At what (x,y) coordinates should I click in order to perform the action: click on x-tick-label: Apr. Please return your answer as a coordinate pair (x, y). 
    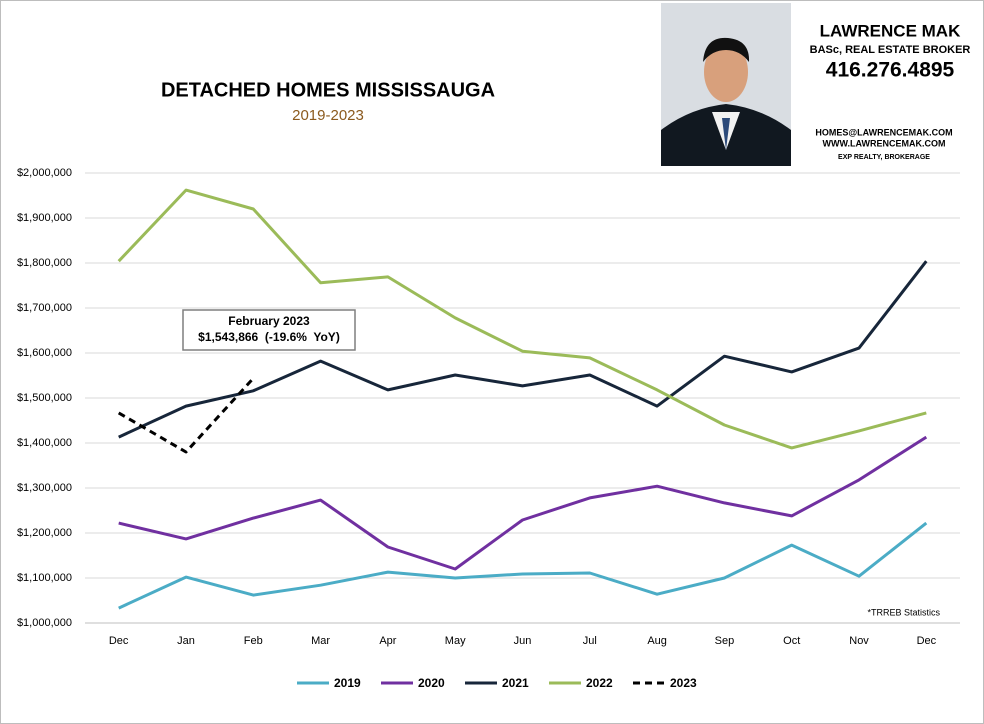
    Looking at the image, I should click on (387, 641).